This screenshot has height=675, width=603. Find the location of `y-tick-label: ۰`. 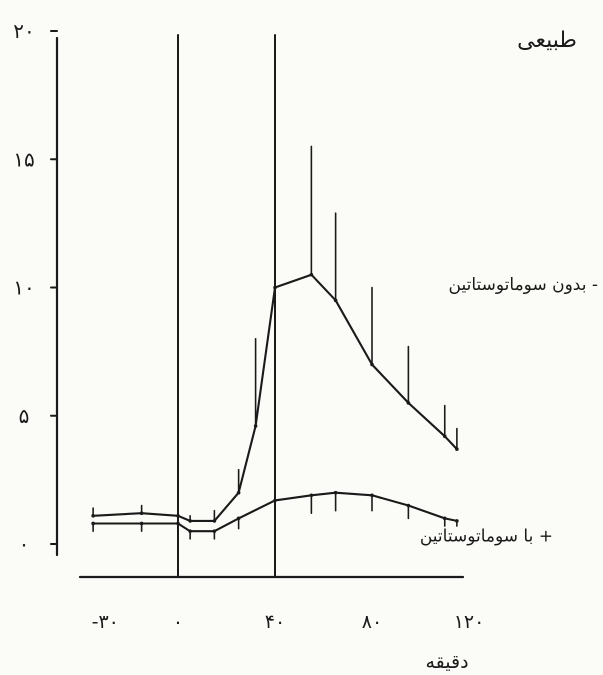

y-tick-label: ۰ is located at coordinates (24, 544).